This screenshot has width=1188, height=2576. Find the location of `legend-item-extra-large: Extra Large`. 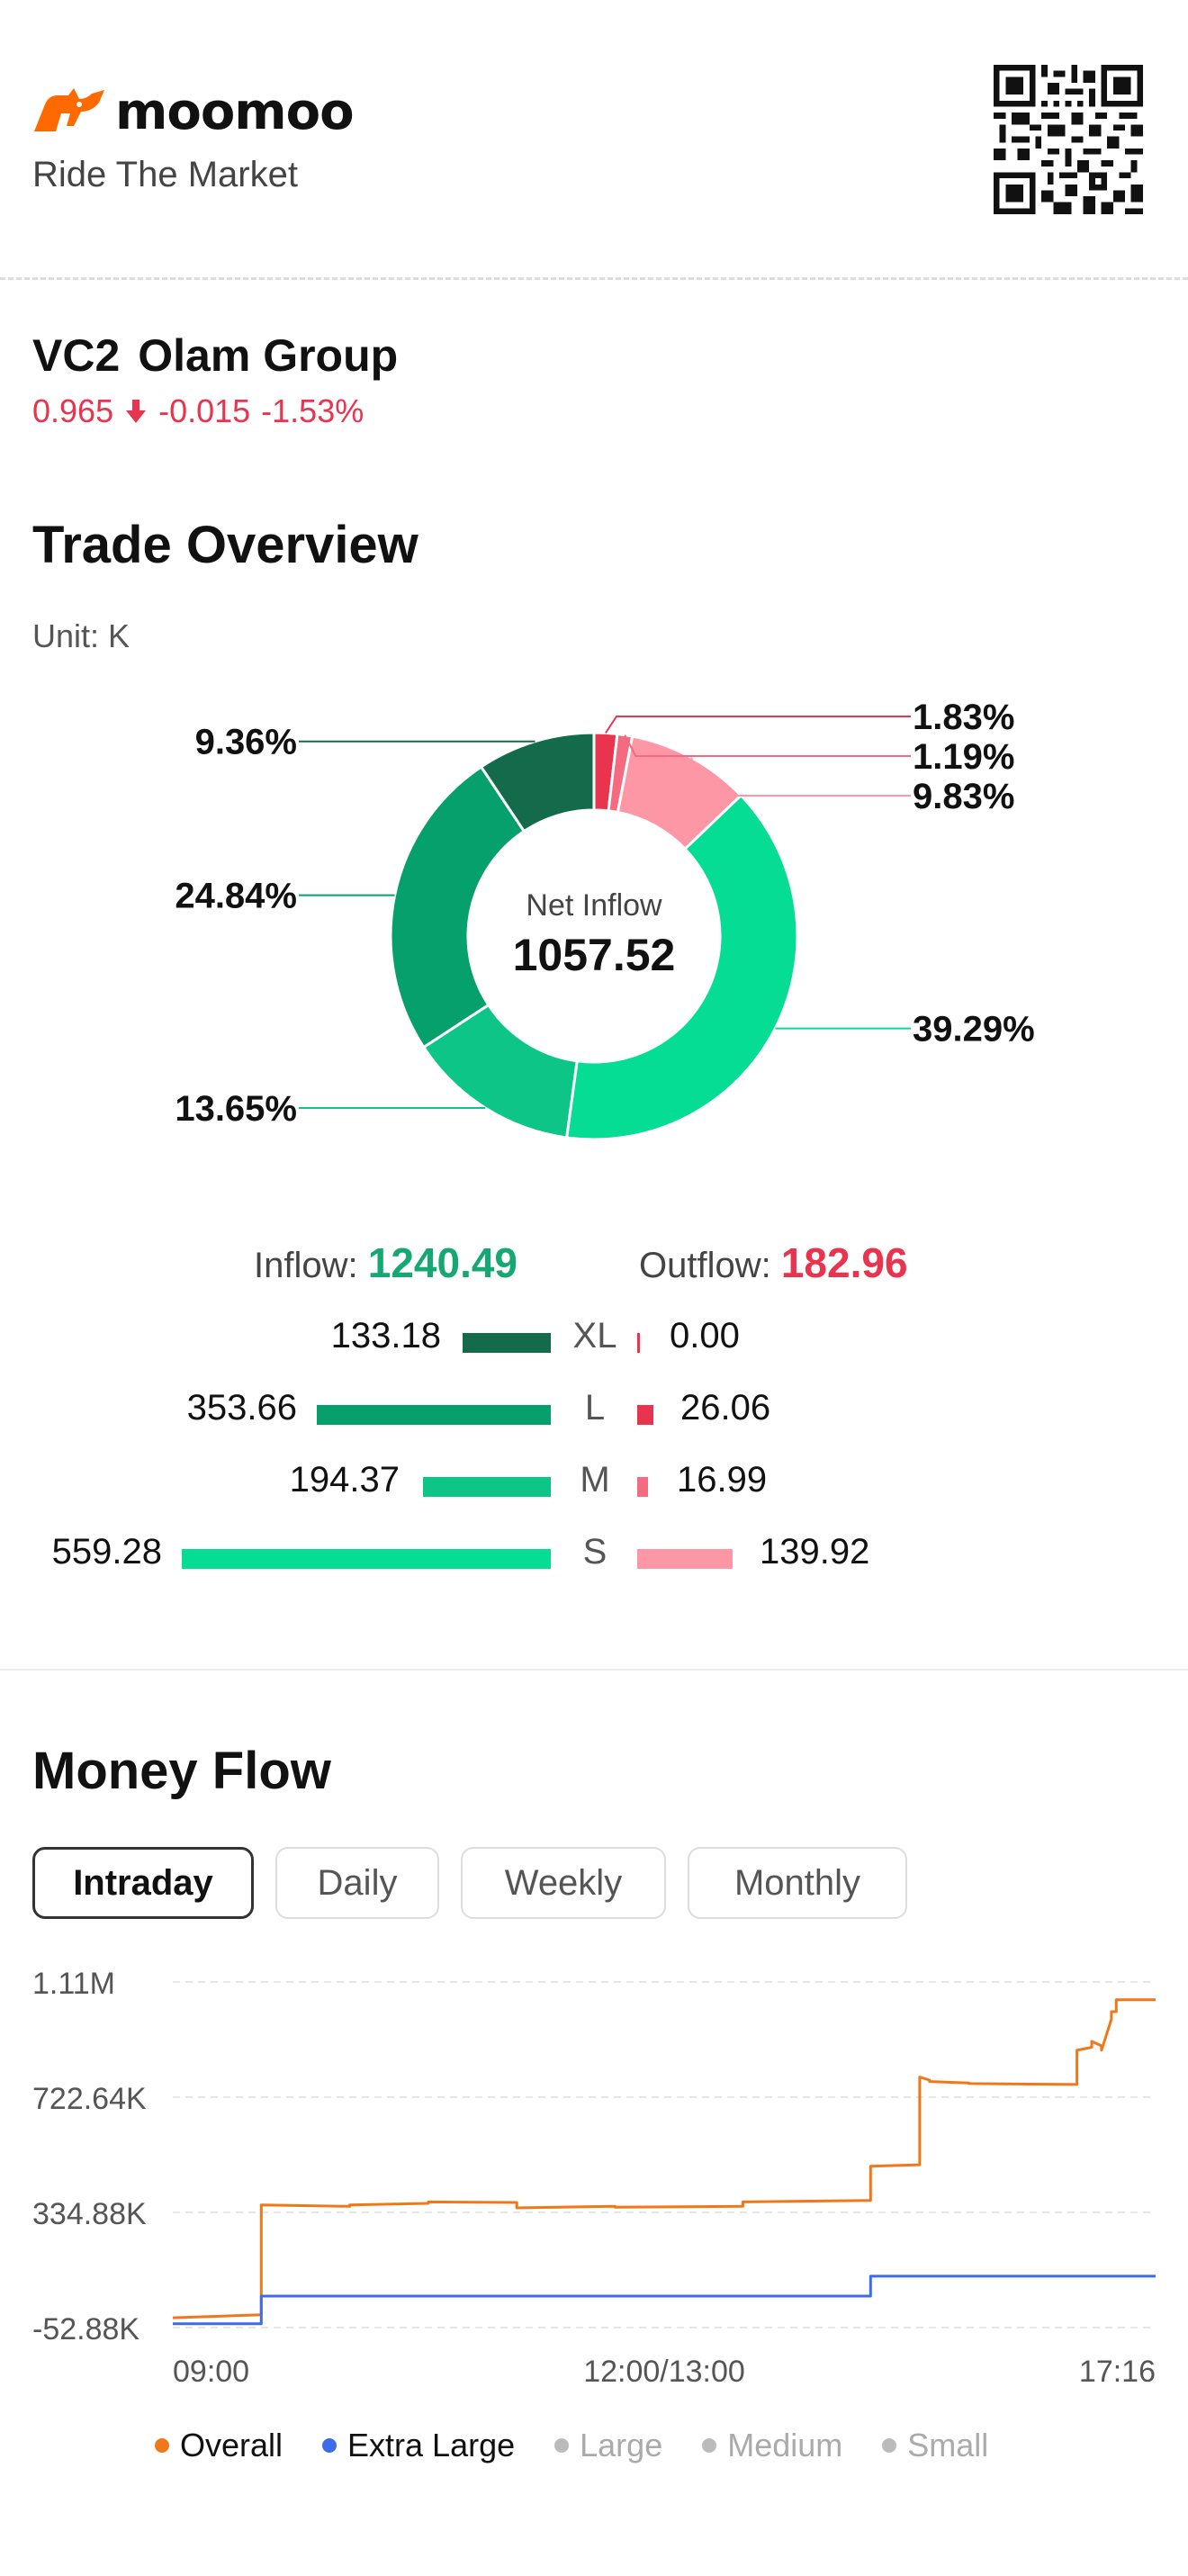

legend-item-extra-large: Extra Large is located at coordinates (418, 2445).